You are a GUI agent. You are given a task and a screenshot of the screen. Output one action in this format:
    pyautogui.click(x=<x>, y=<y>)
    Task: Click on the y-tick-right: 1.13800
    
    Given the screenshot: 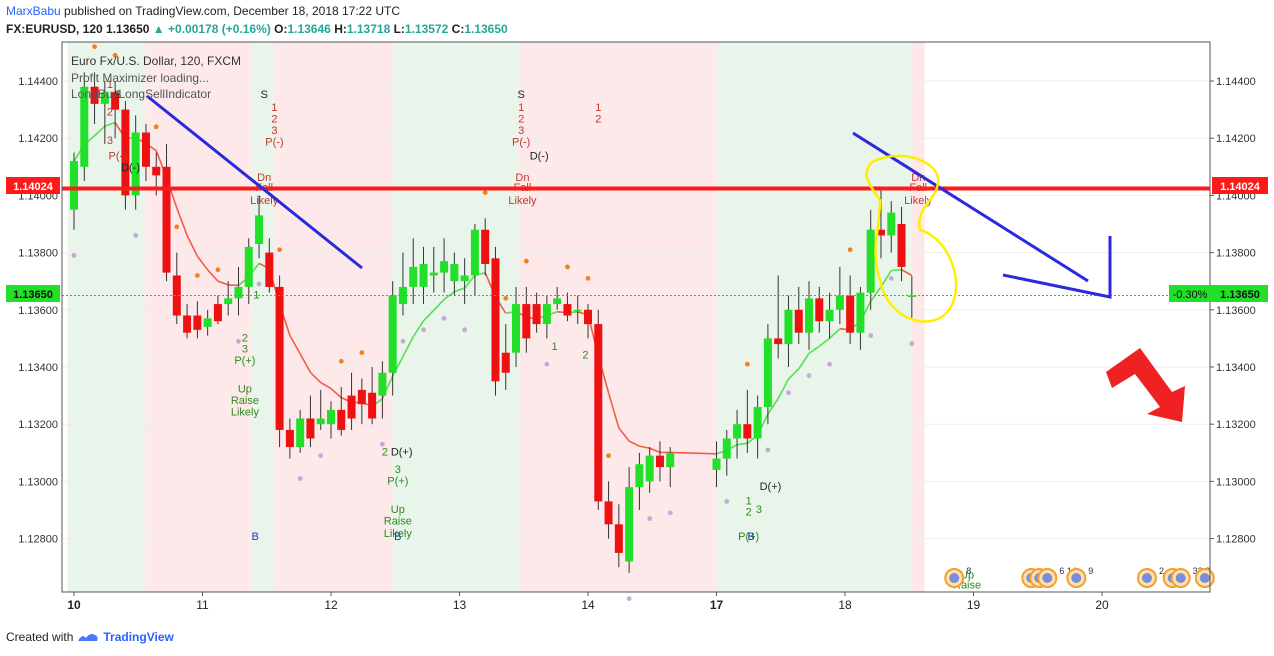 What is the action you would take?
    pyautogui.click(x=1236, y=254)
    